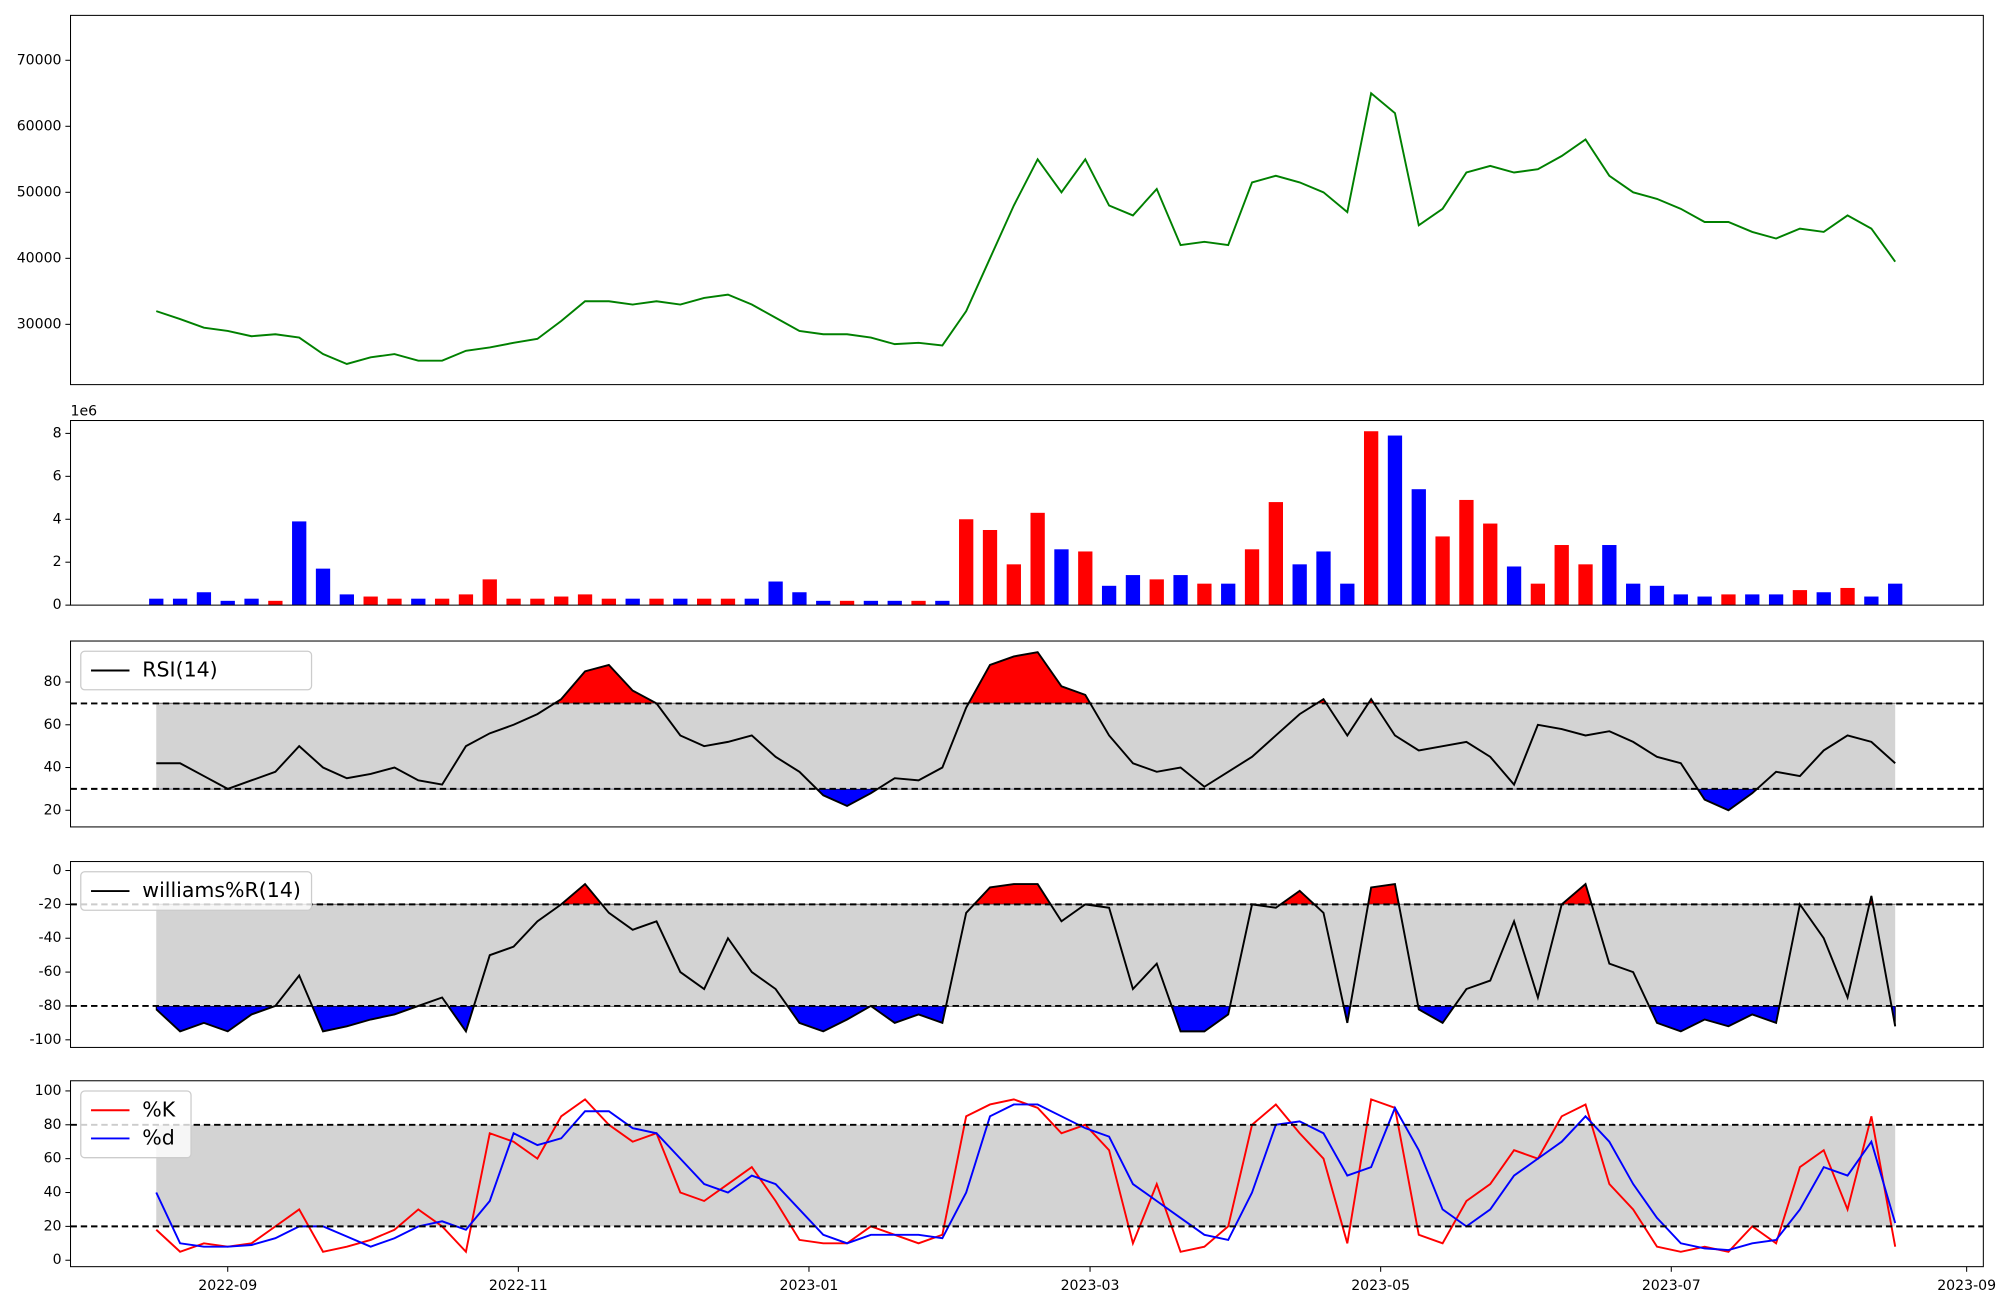 Image resolution: width=2000 pixels, height=1300 pixels. I want to click on oversold-fill, so click(1025, 1019).